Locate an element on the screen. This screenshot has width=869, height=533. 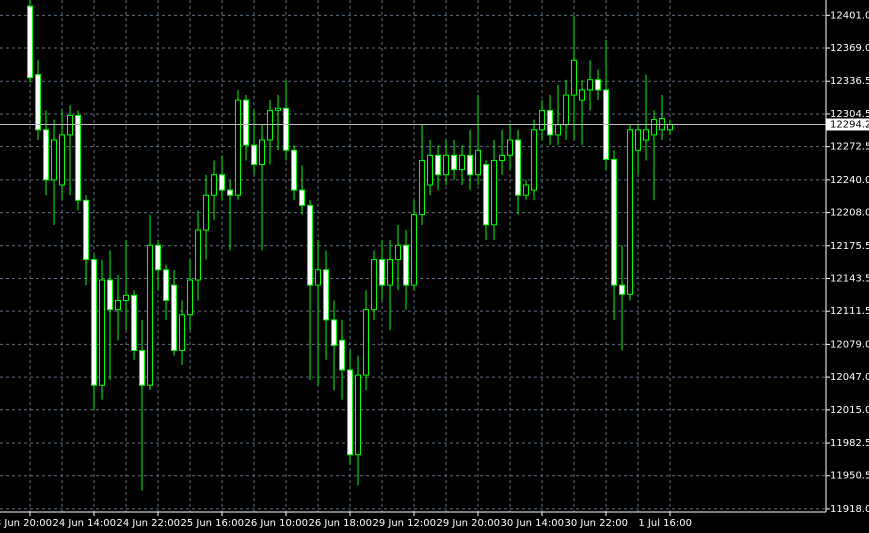
y-tick-label: 12047.0 is located at coordinates (849, 377).